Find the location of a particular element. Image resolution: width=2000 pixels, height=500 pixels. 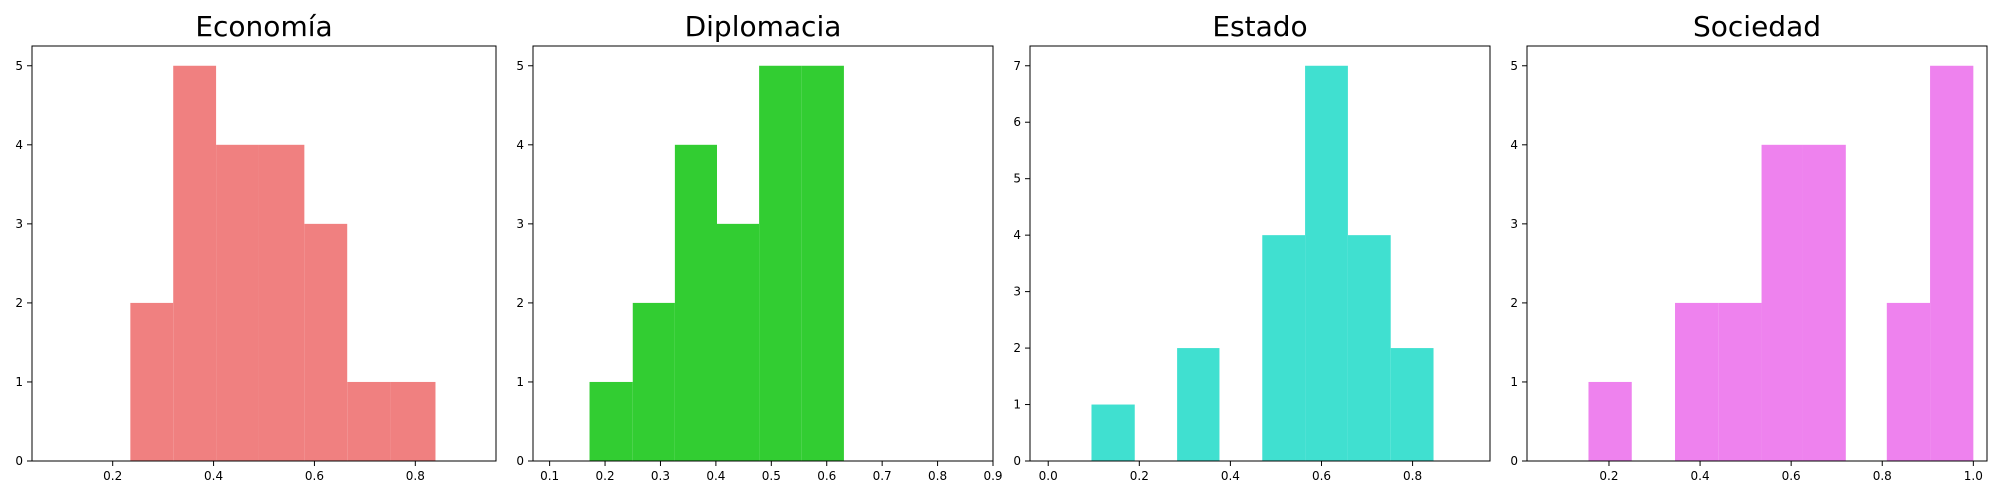

estado-ytick-label: 3 is located at coordinates (1017, 292).